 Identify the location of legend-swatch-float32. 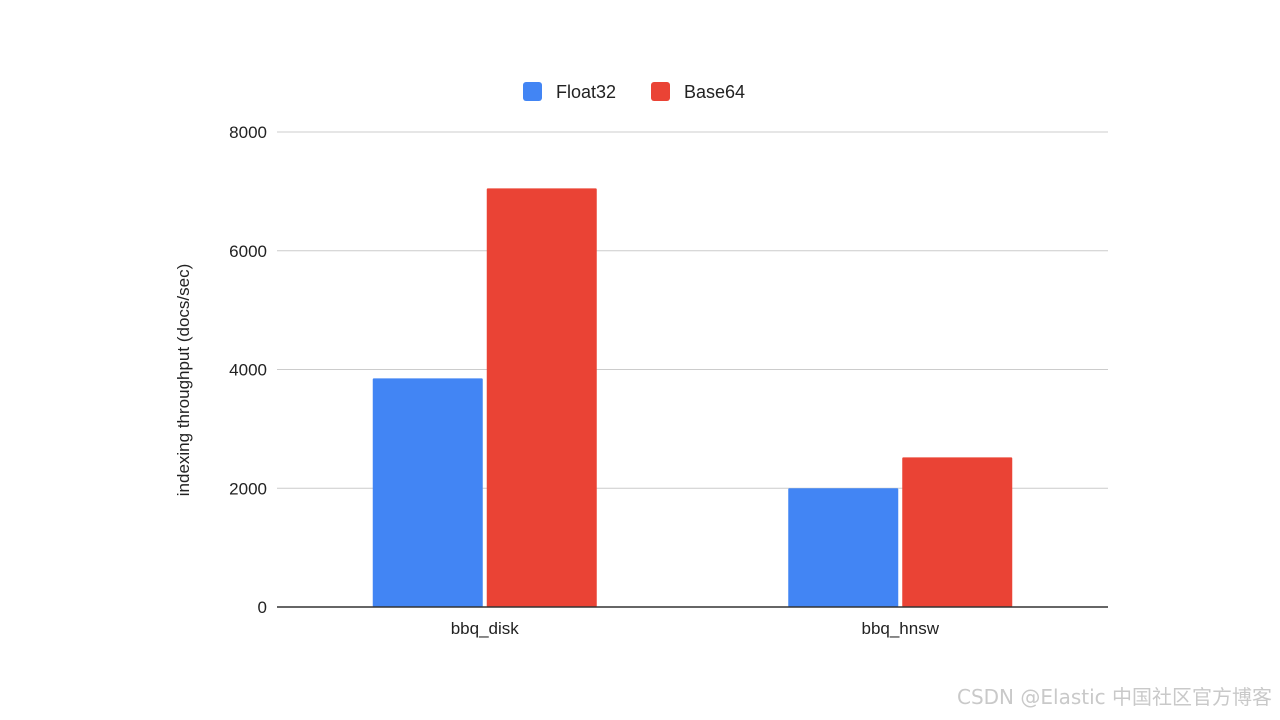
(532, 91).